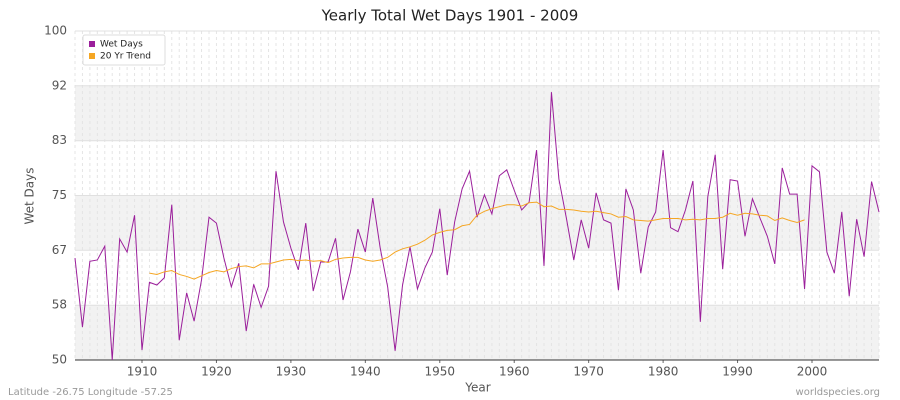  Describe the element at coordinates (737, 372) in the screenshot. I see `x-tick-label: 1990` at that location.